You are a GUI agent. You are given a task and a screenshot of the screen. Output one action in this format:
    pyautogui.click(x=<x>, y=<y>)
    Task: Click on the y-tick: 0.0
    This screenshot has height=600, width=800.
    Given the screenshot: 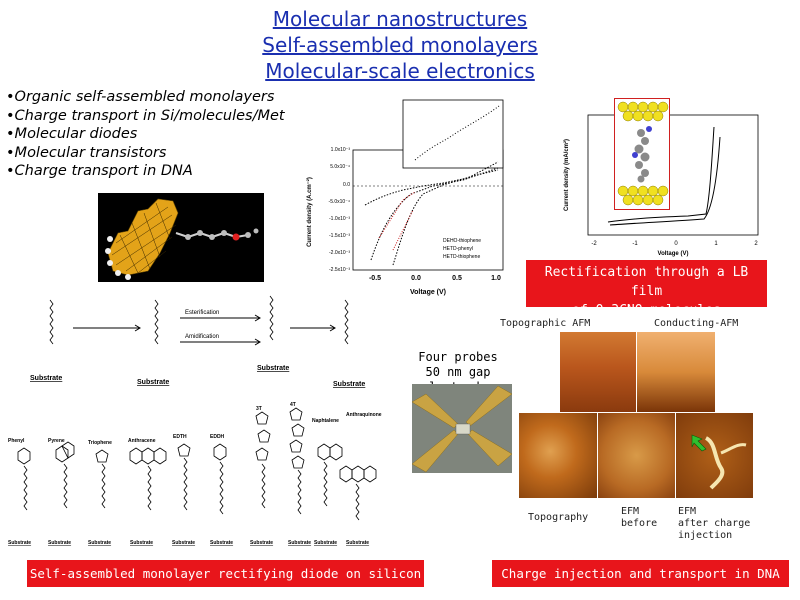 What is the action you would take?
    pyautogui.click(x=346, y=185)
    